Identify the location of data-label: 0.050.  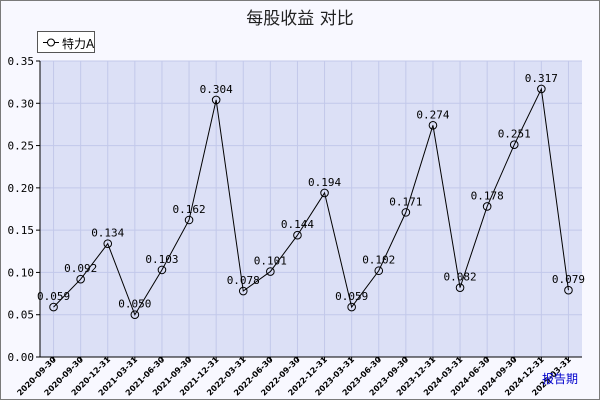
(134, 304).